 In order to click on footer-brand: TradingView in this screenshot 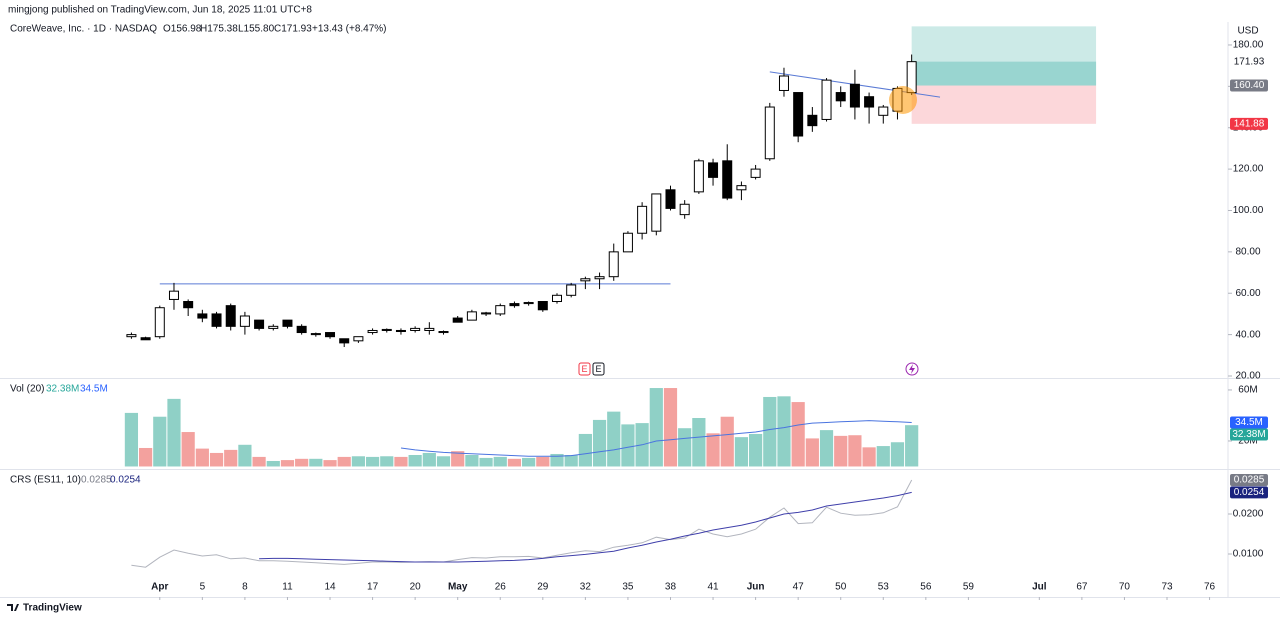, I will do `click(52, 608)`.